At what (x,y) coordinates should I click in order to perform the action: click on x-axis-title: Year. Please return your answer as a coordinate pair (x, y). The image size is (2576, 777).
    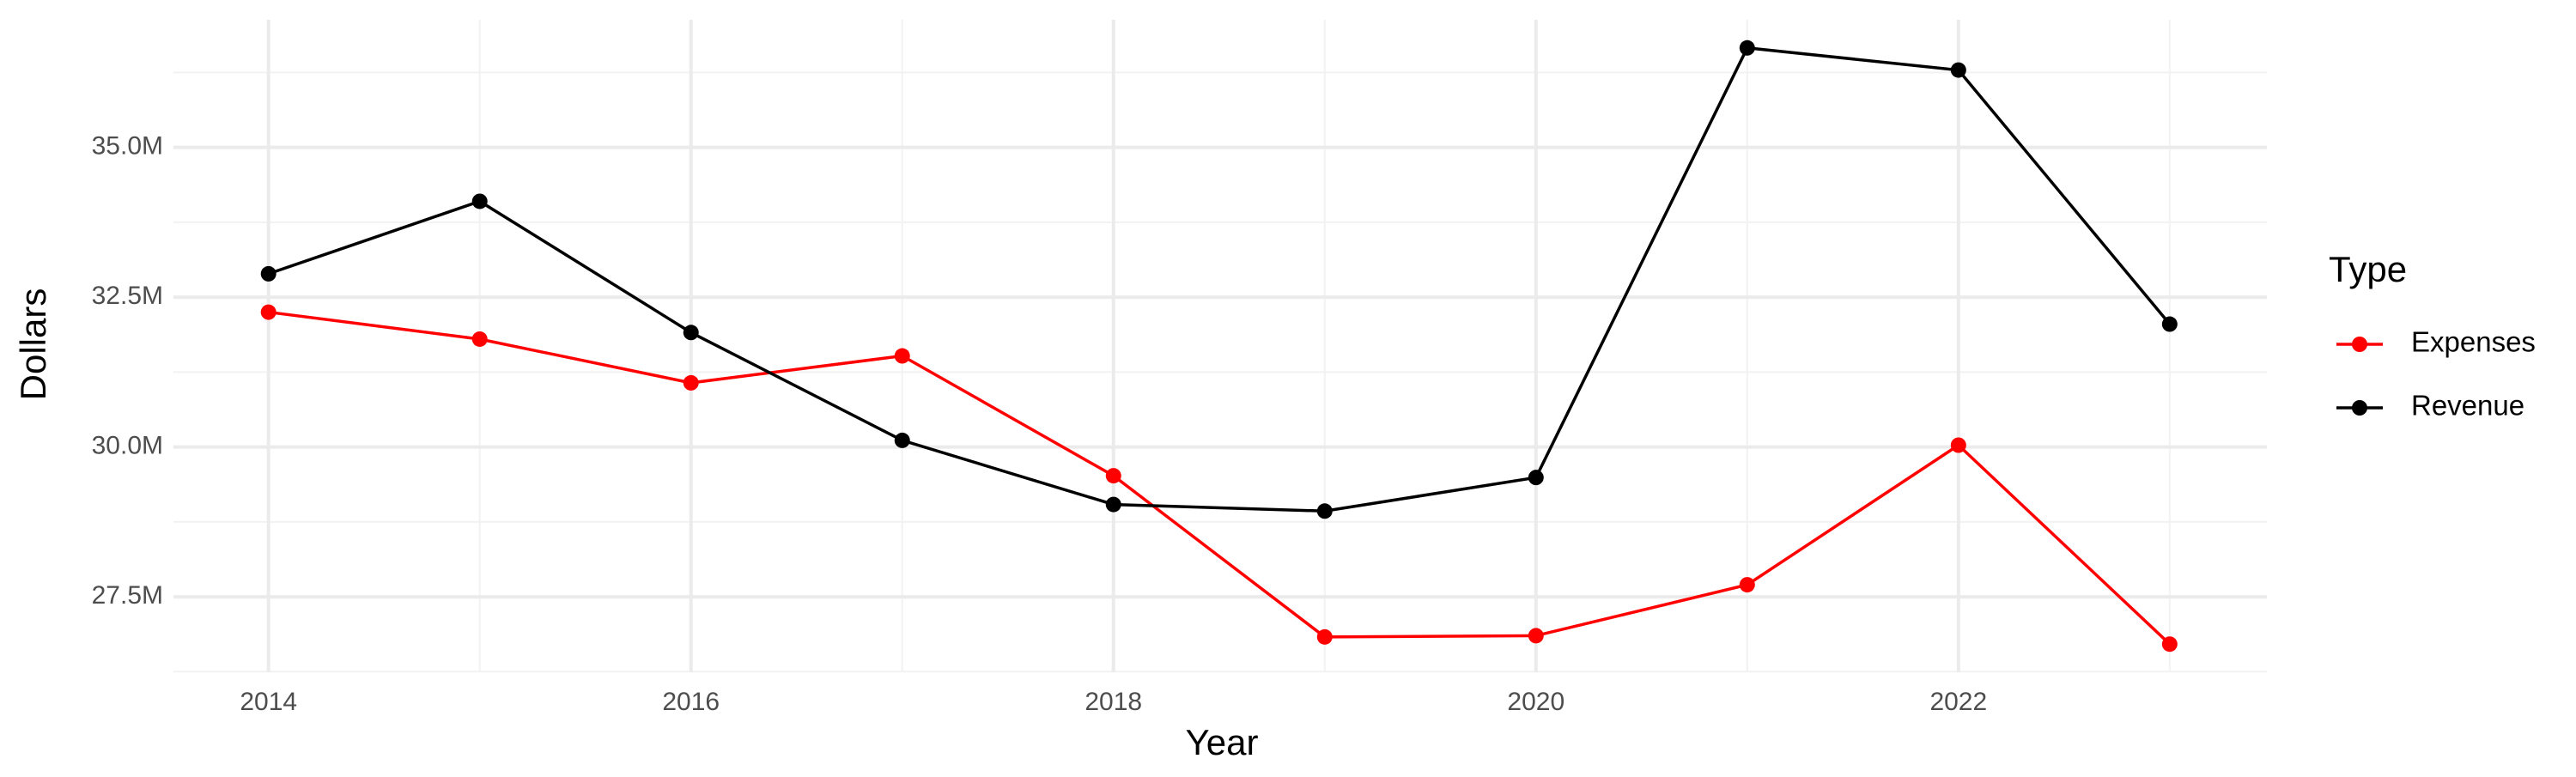
    Looking at the image, I should click on (1222, 742).